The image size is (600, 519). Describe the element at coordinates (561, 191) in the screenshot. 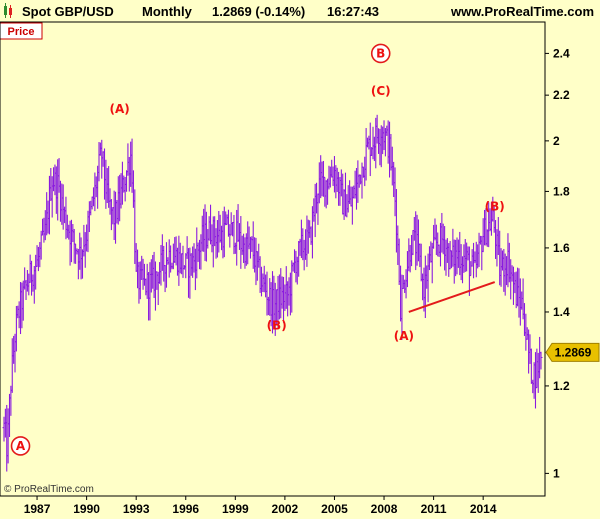

I see `y-tick-label: 1.8` at that location.